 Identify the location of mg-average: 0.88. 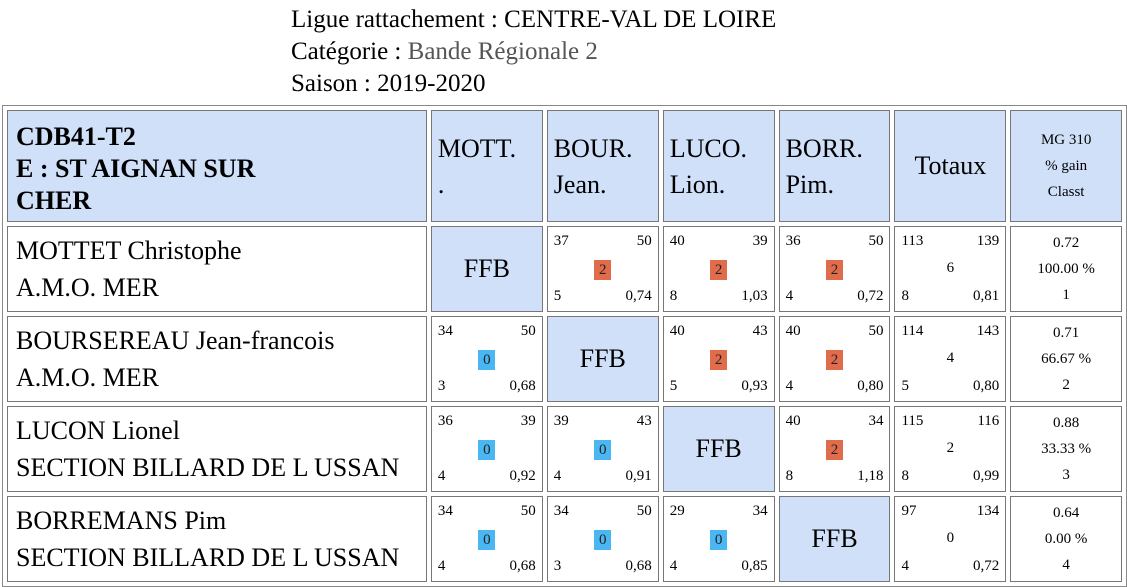
(1066, 423).